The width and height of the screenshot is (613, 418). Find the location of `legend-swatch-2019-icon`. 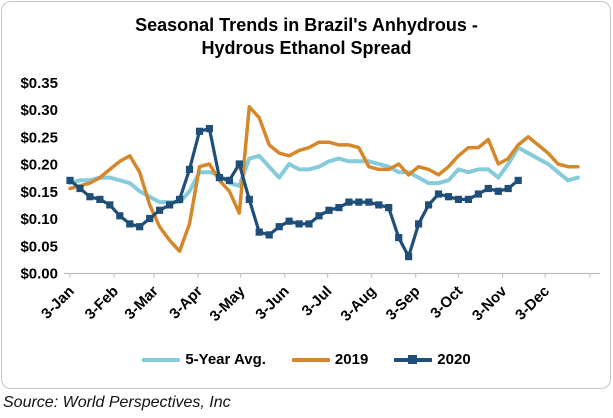

legend-swatch-2019-icon is located at coordinates (310, 359).